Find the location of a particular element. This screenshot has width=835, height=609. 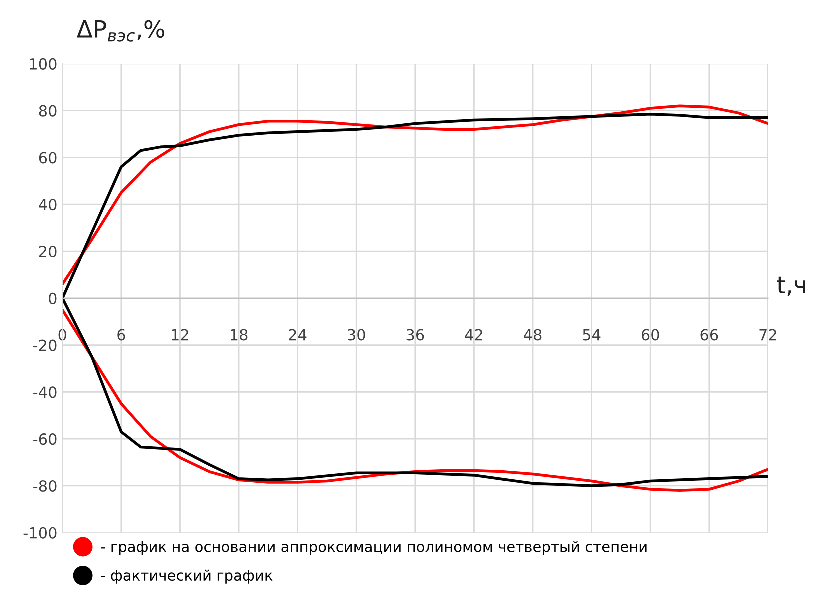

x-tick-label: 18 is located at coordinates (239, 335).